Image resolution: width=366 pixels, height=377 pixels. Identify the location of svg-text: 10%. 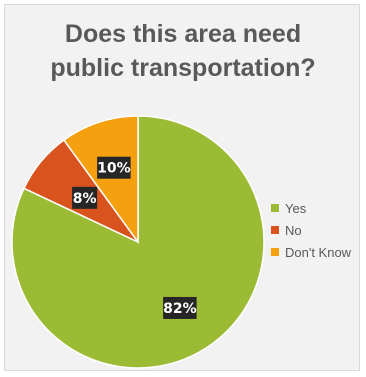
(114, 169).